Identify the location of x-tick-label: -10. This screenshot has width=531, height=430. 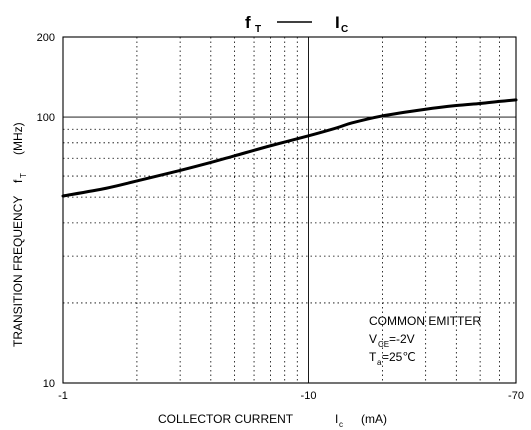
(309, 396).